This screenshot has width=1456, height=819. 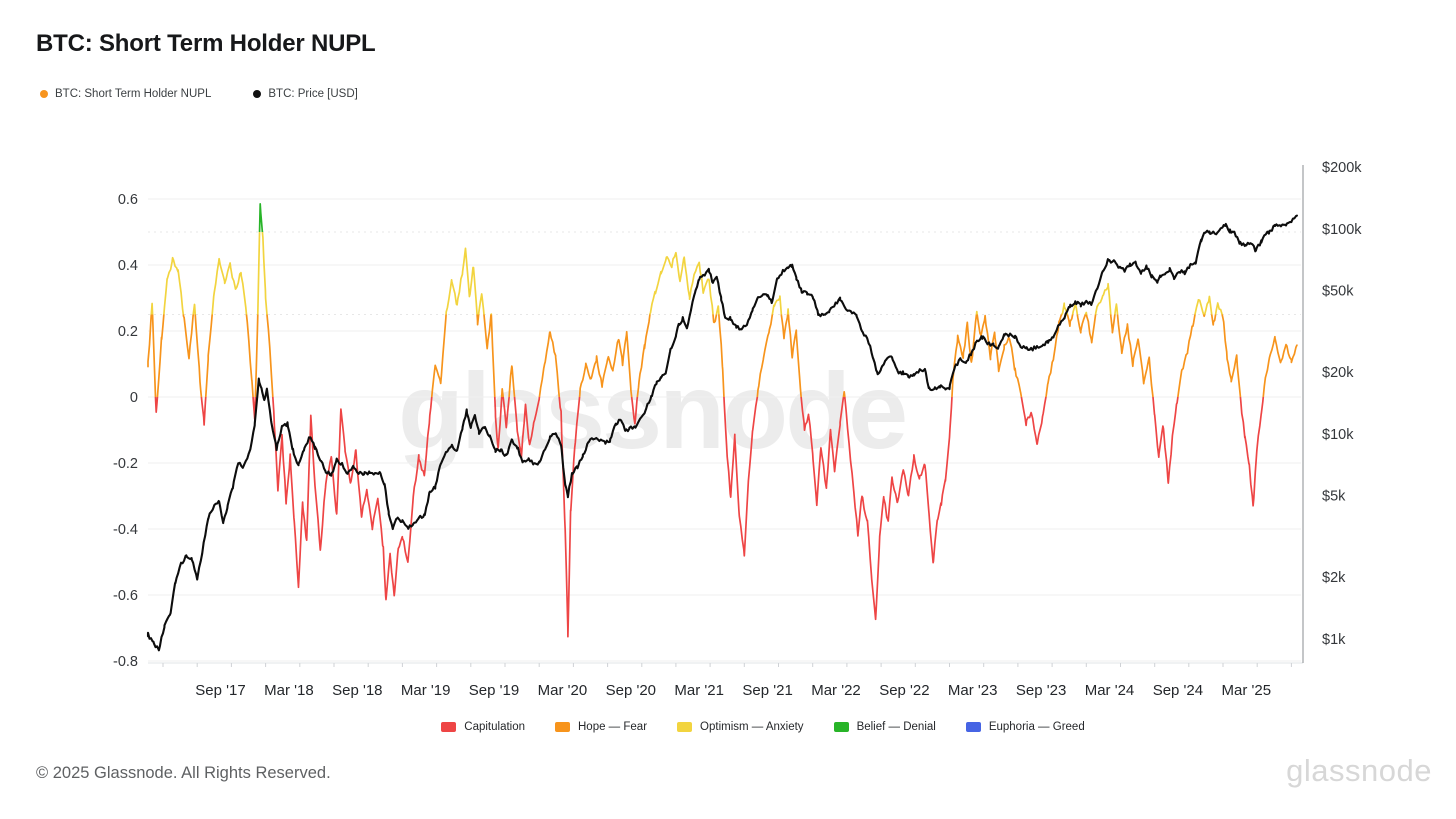 What do you see at coordinates (1338, 435) in the screenshot?
I see `price-axis-tick-label: $10k` at bounding box center [1338, 435].